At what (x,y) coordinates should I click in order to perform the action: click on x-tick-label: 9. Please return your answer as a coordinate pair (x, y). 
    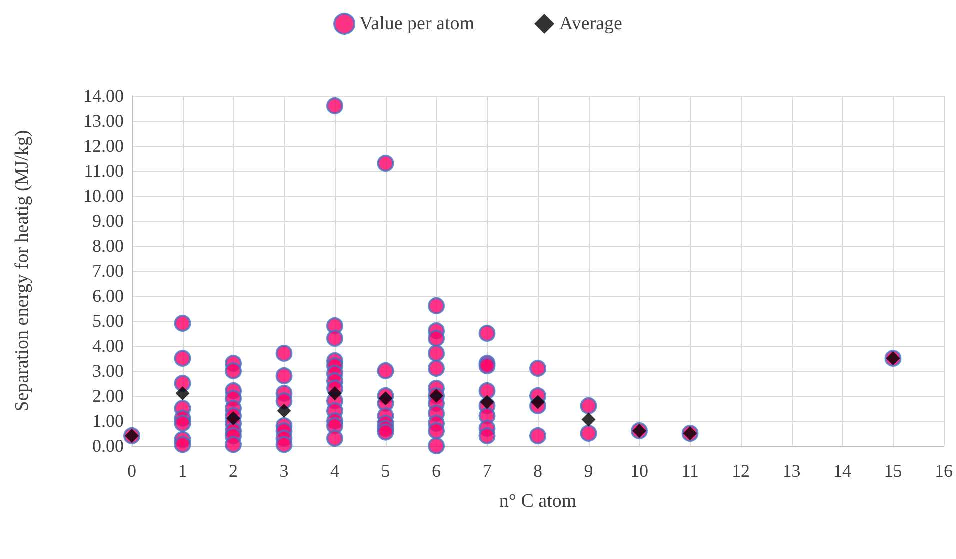
    Looking at the image, I should click on (589, 471).